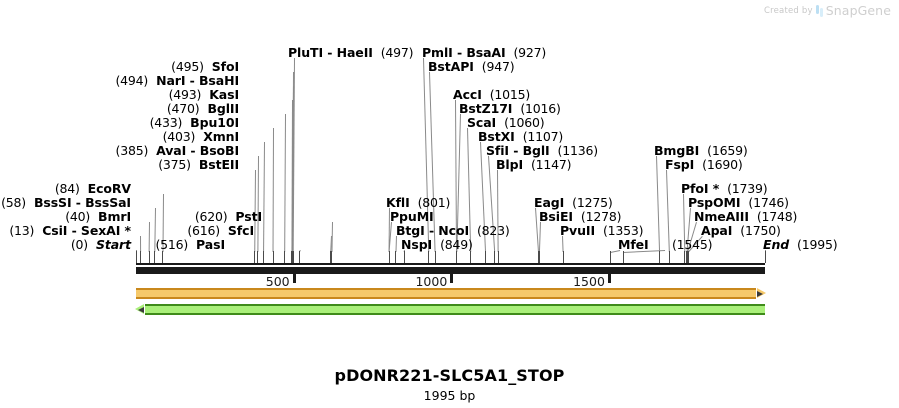  I want to click on enzyme-name: PfoI *, so click(700, 188).